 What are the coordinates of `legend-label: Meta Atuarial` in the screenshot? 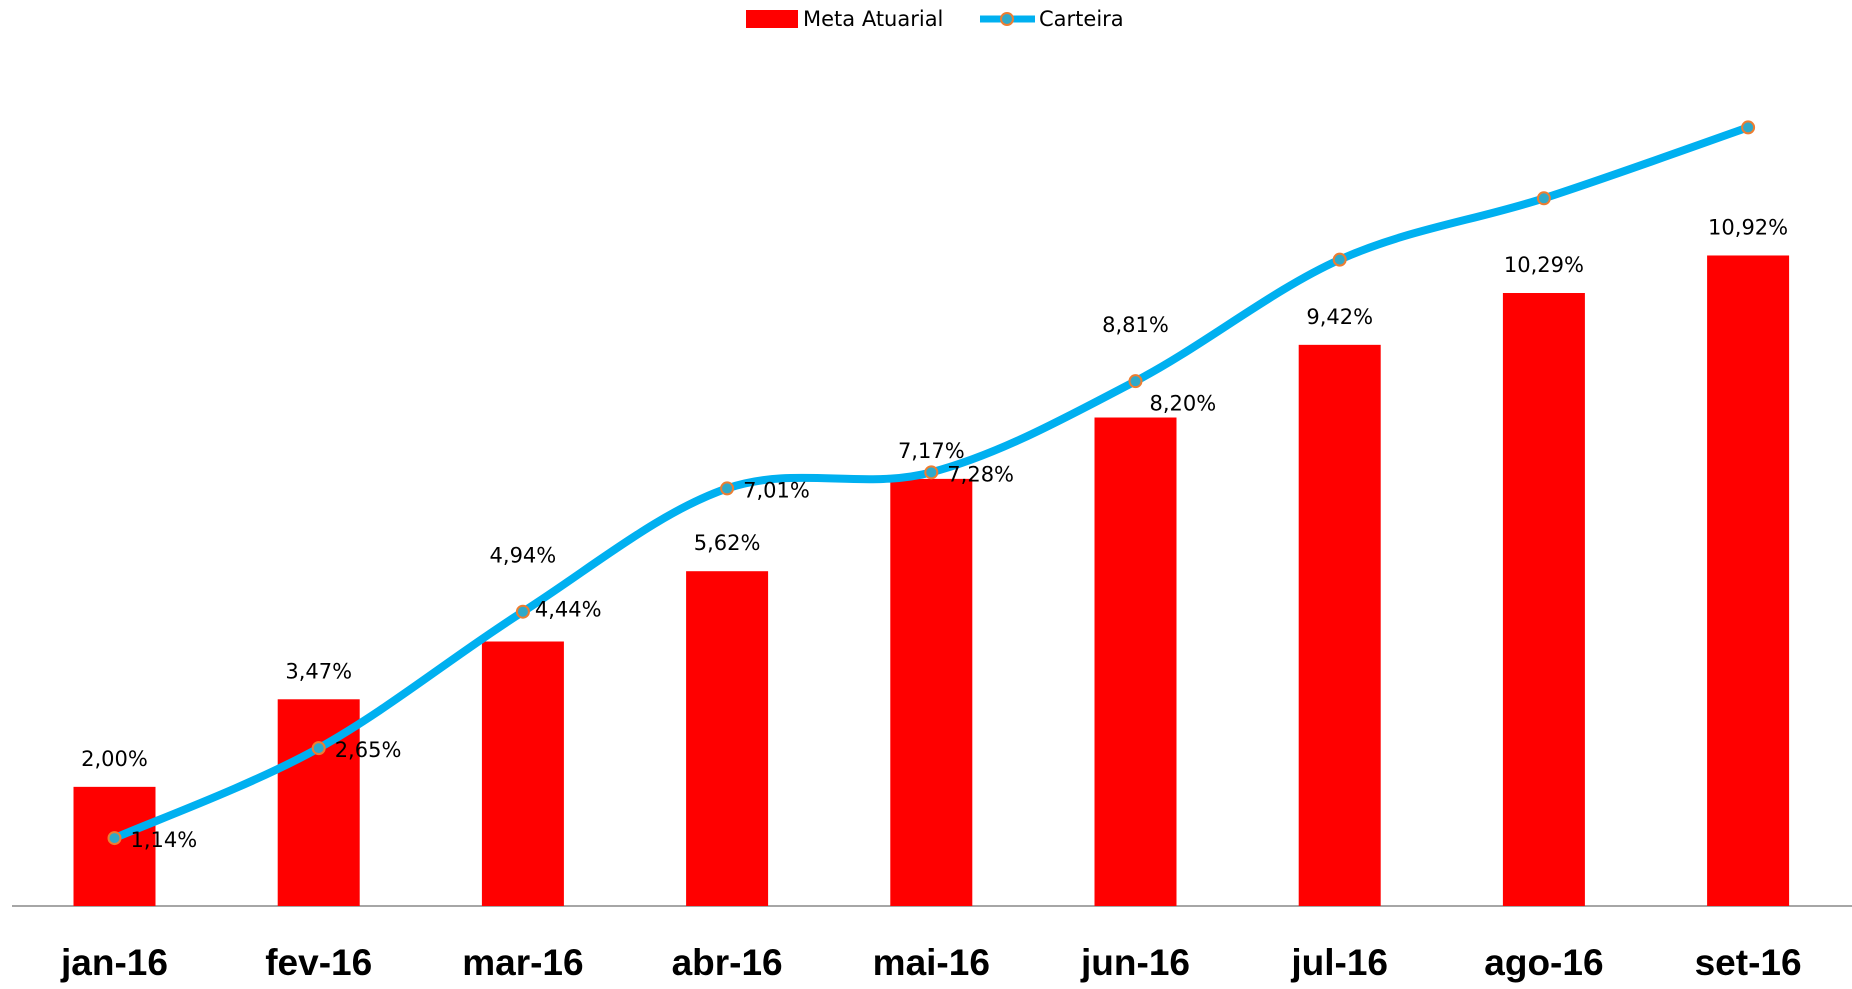 It's located at (873, 19).